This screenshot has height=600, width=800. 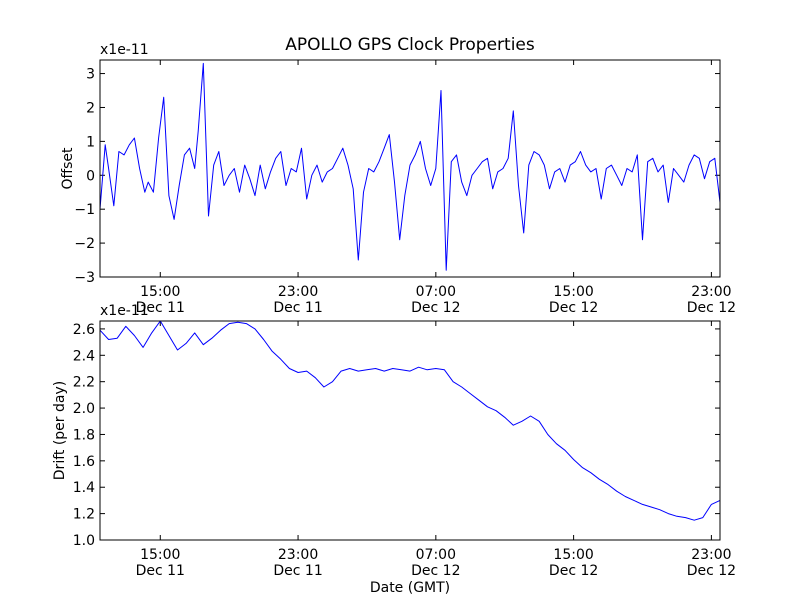 I want to click on drift-x-axis-label: Date (GMT), so click(x=410, y=588).